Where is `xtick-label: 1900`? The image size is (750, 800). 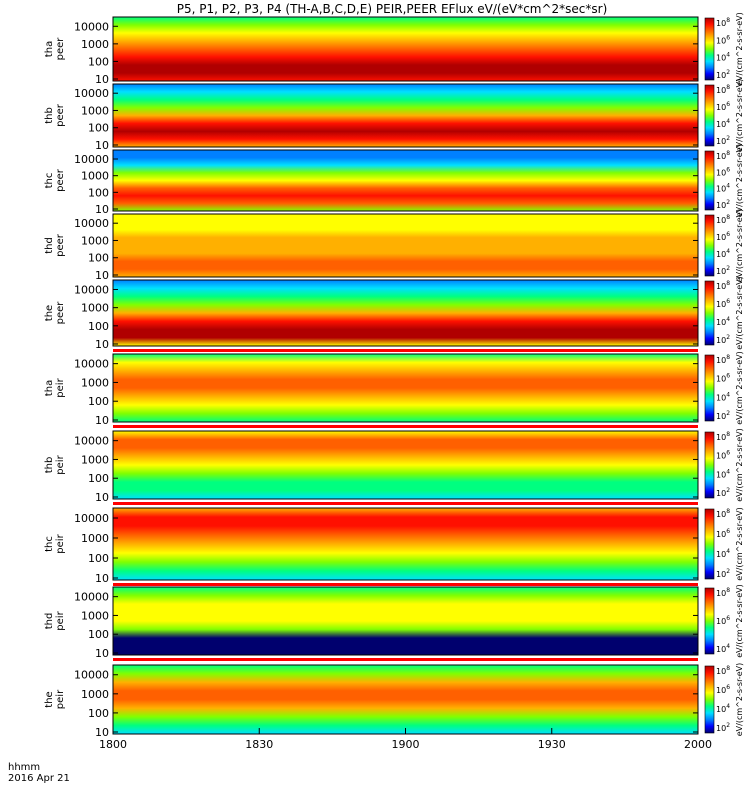
xtick-label: 1900 is located at coordinates (406, 744).